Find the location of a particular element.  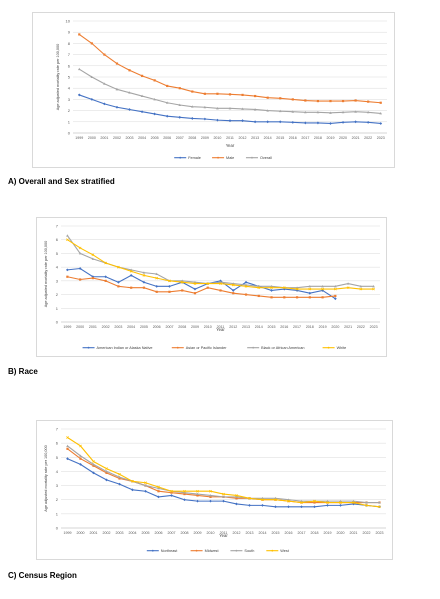

x-tick-label: 2003 is located at coordinates (118, 327).